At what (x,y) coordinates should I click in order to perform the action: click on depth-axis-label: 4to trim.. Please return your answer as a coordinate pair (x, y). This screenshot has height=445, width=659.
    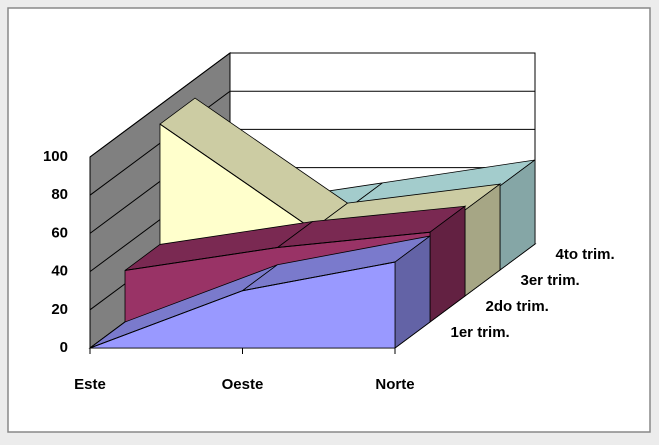
    Looking at the image, I should click on (585, 254).